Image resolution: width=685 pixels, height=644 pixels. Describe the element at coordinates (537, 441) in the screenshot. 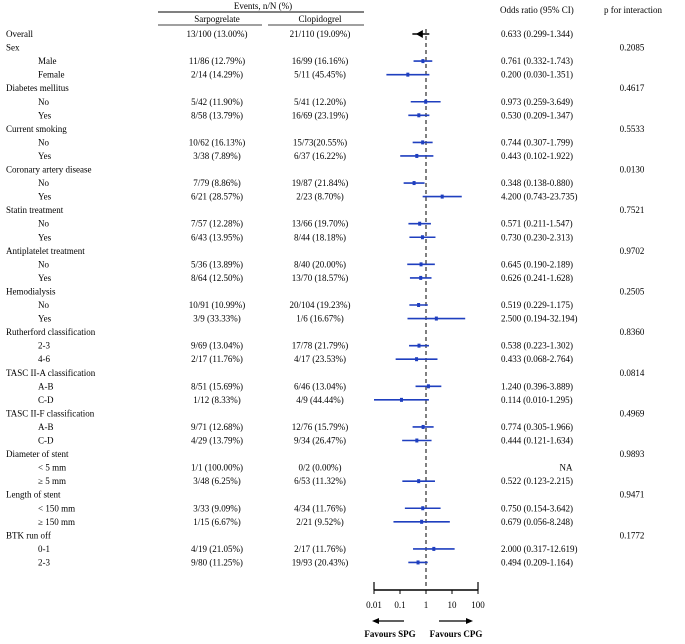

I see `row-odds-ratio: 0.444 (0.121-1.634)` at that location.